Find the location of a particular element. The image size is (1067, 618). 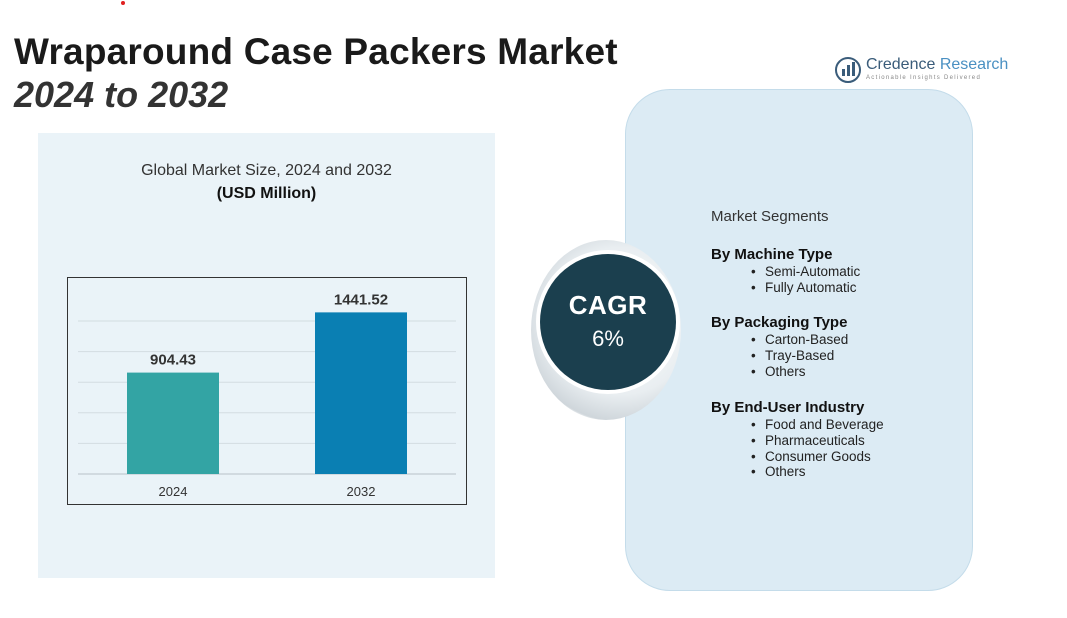

segment-item: Carton-Based is located at coordinates (799, 340).